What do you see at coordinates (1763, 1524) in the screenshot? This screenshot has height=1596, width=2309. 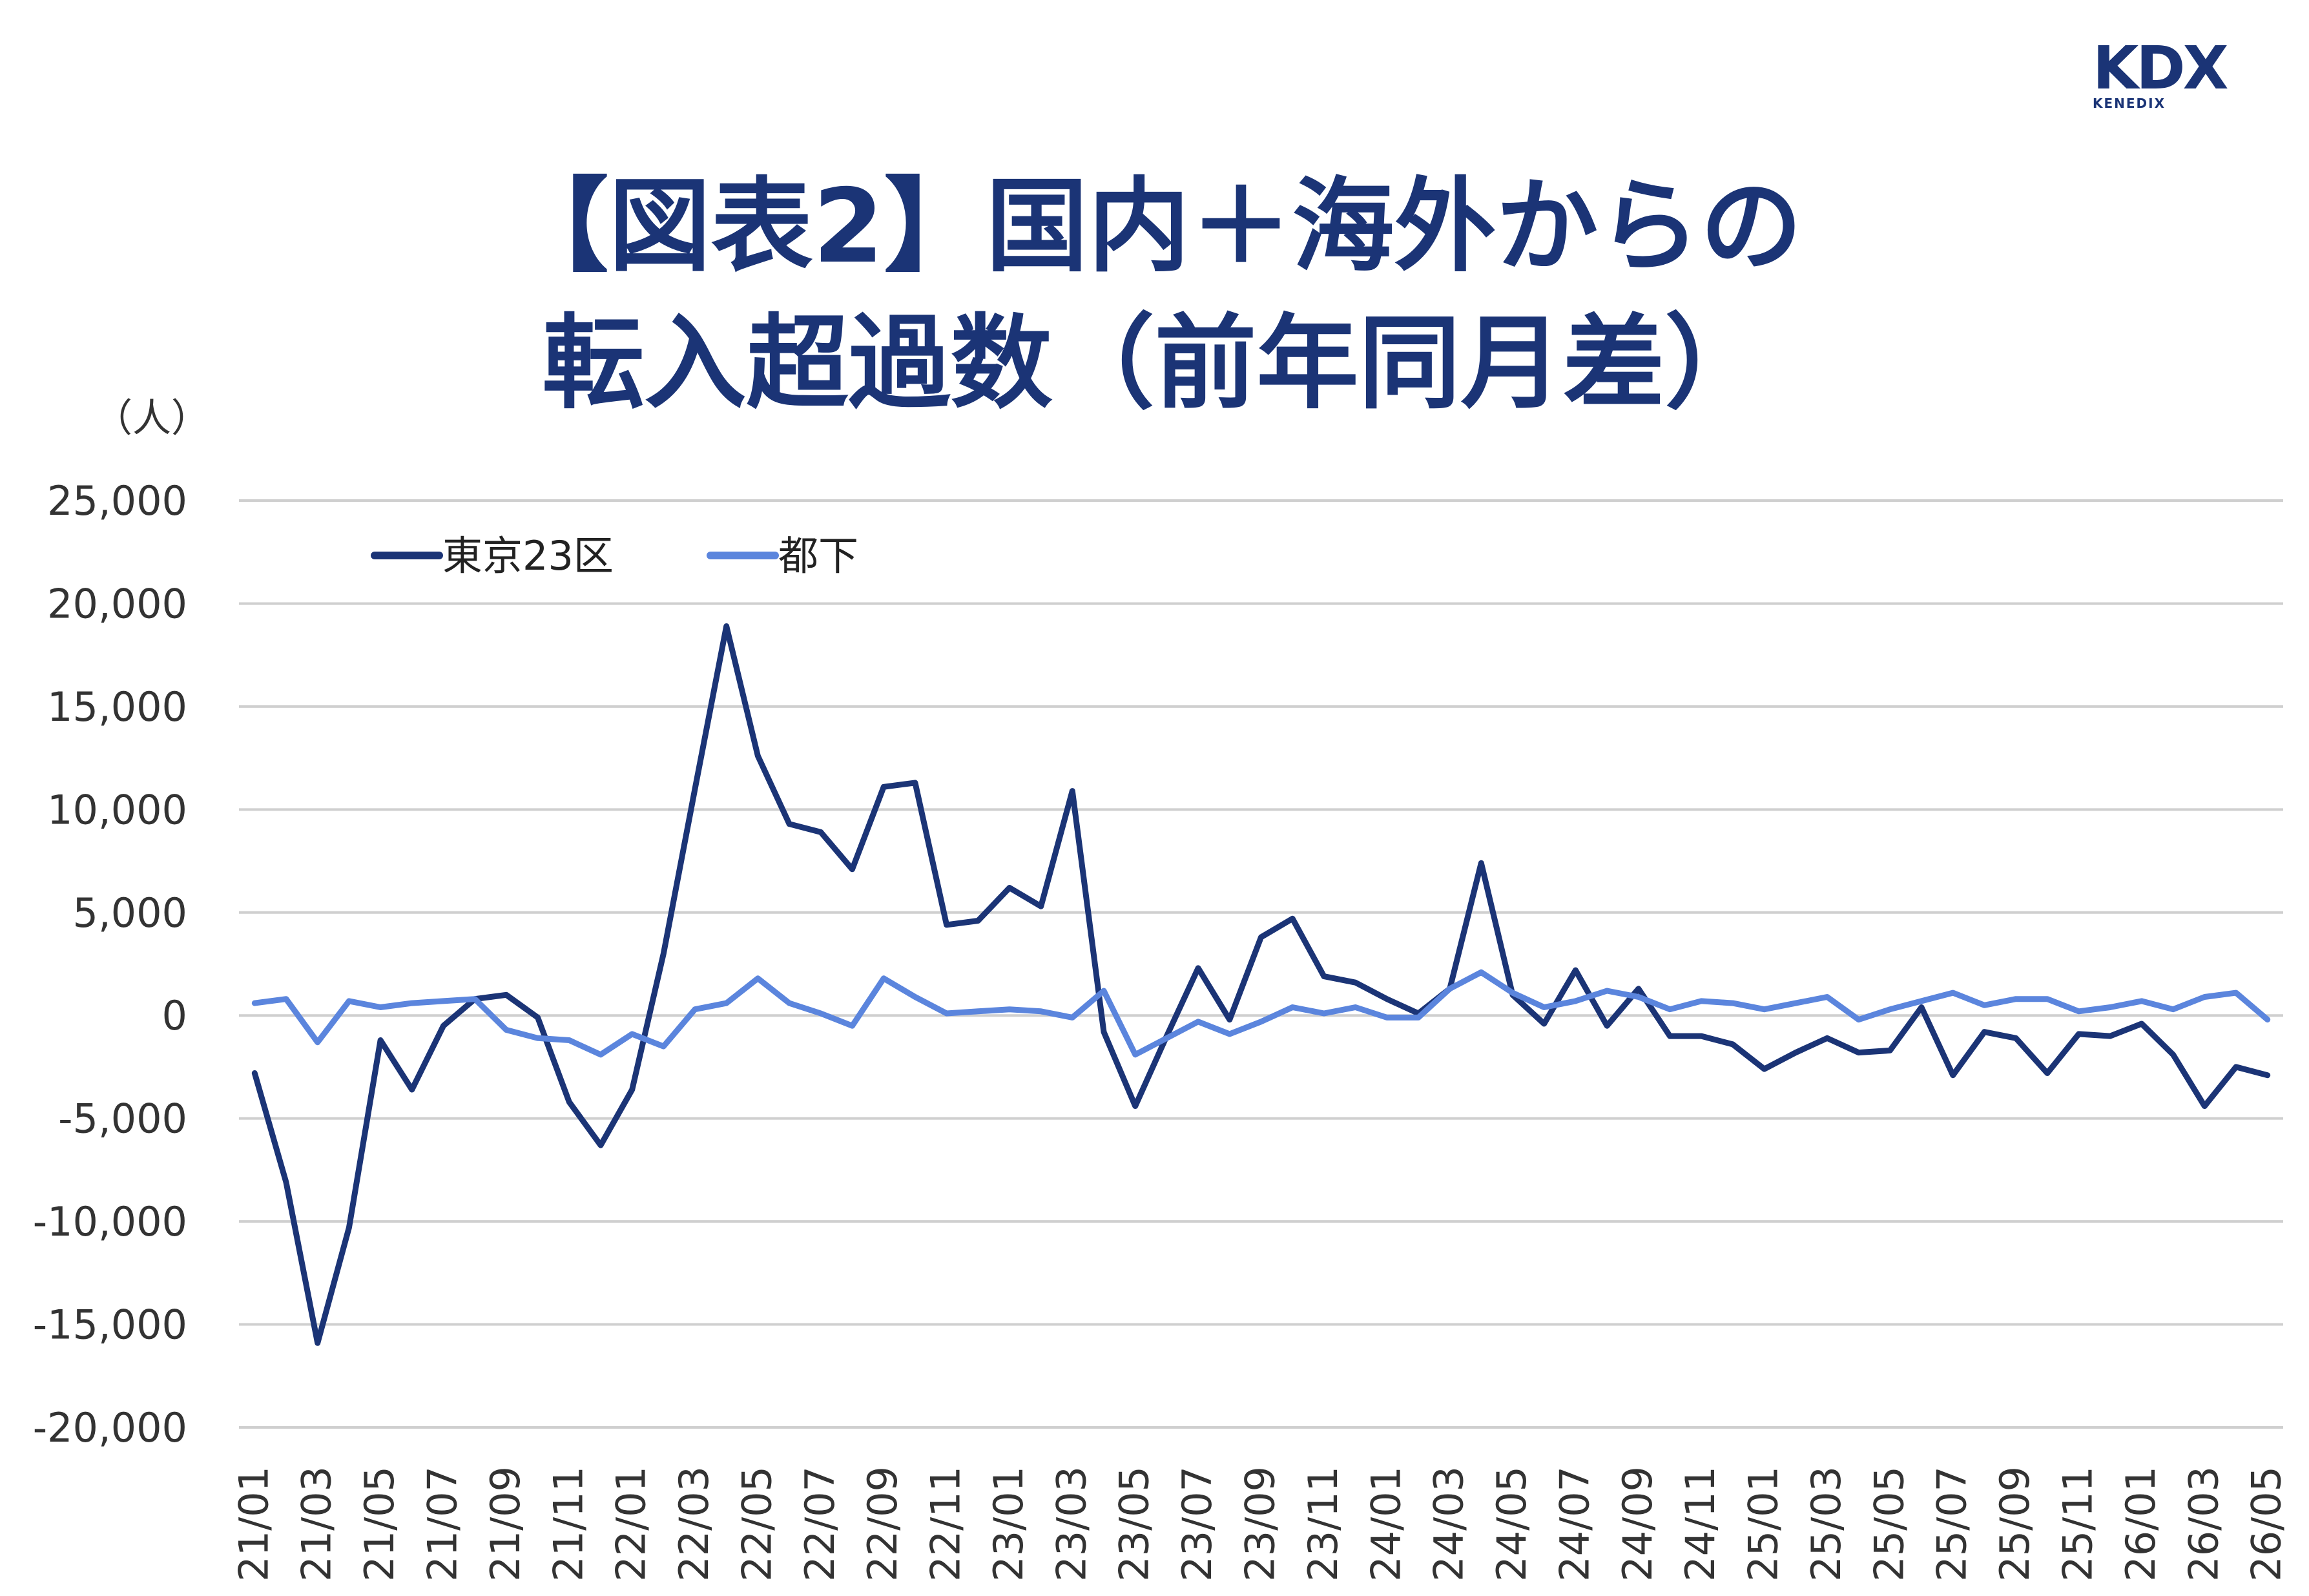 I see `x-tick-label: 25/01` at bounding box center [1763, 1524].